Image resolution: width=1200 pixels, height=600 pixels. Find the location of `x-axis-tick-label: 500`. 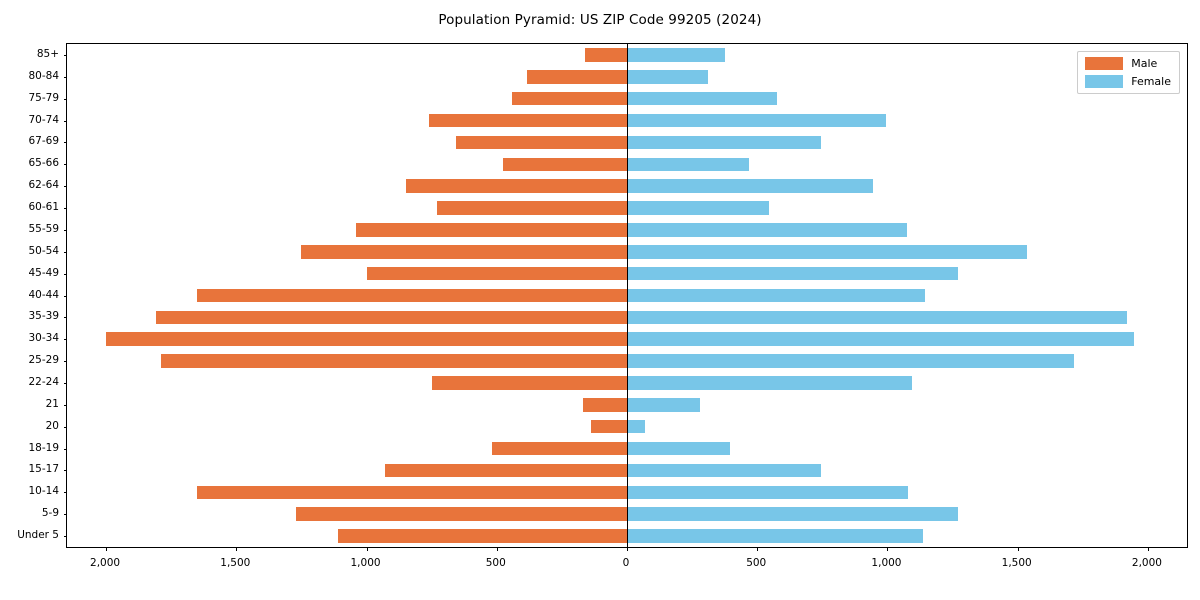

x-axis-tick-label: 500 is located at coordinates (495, 563).